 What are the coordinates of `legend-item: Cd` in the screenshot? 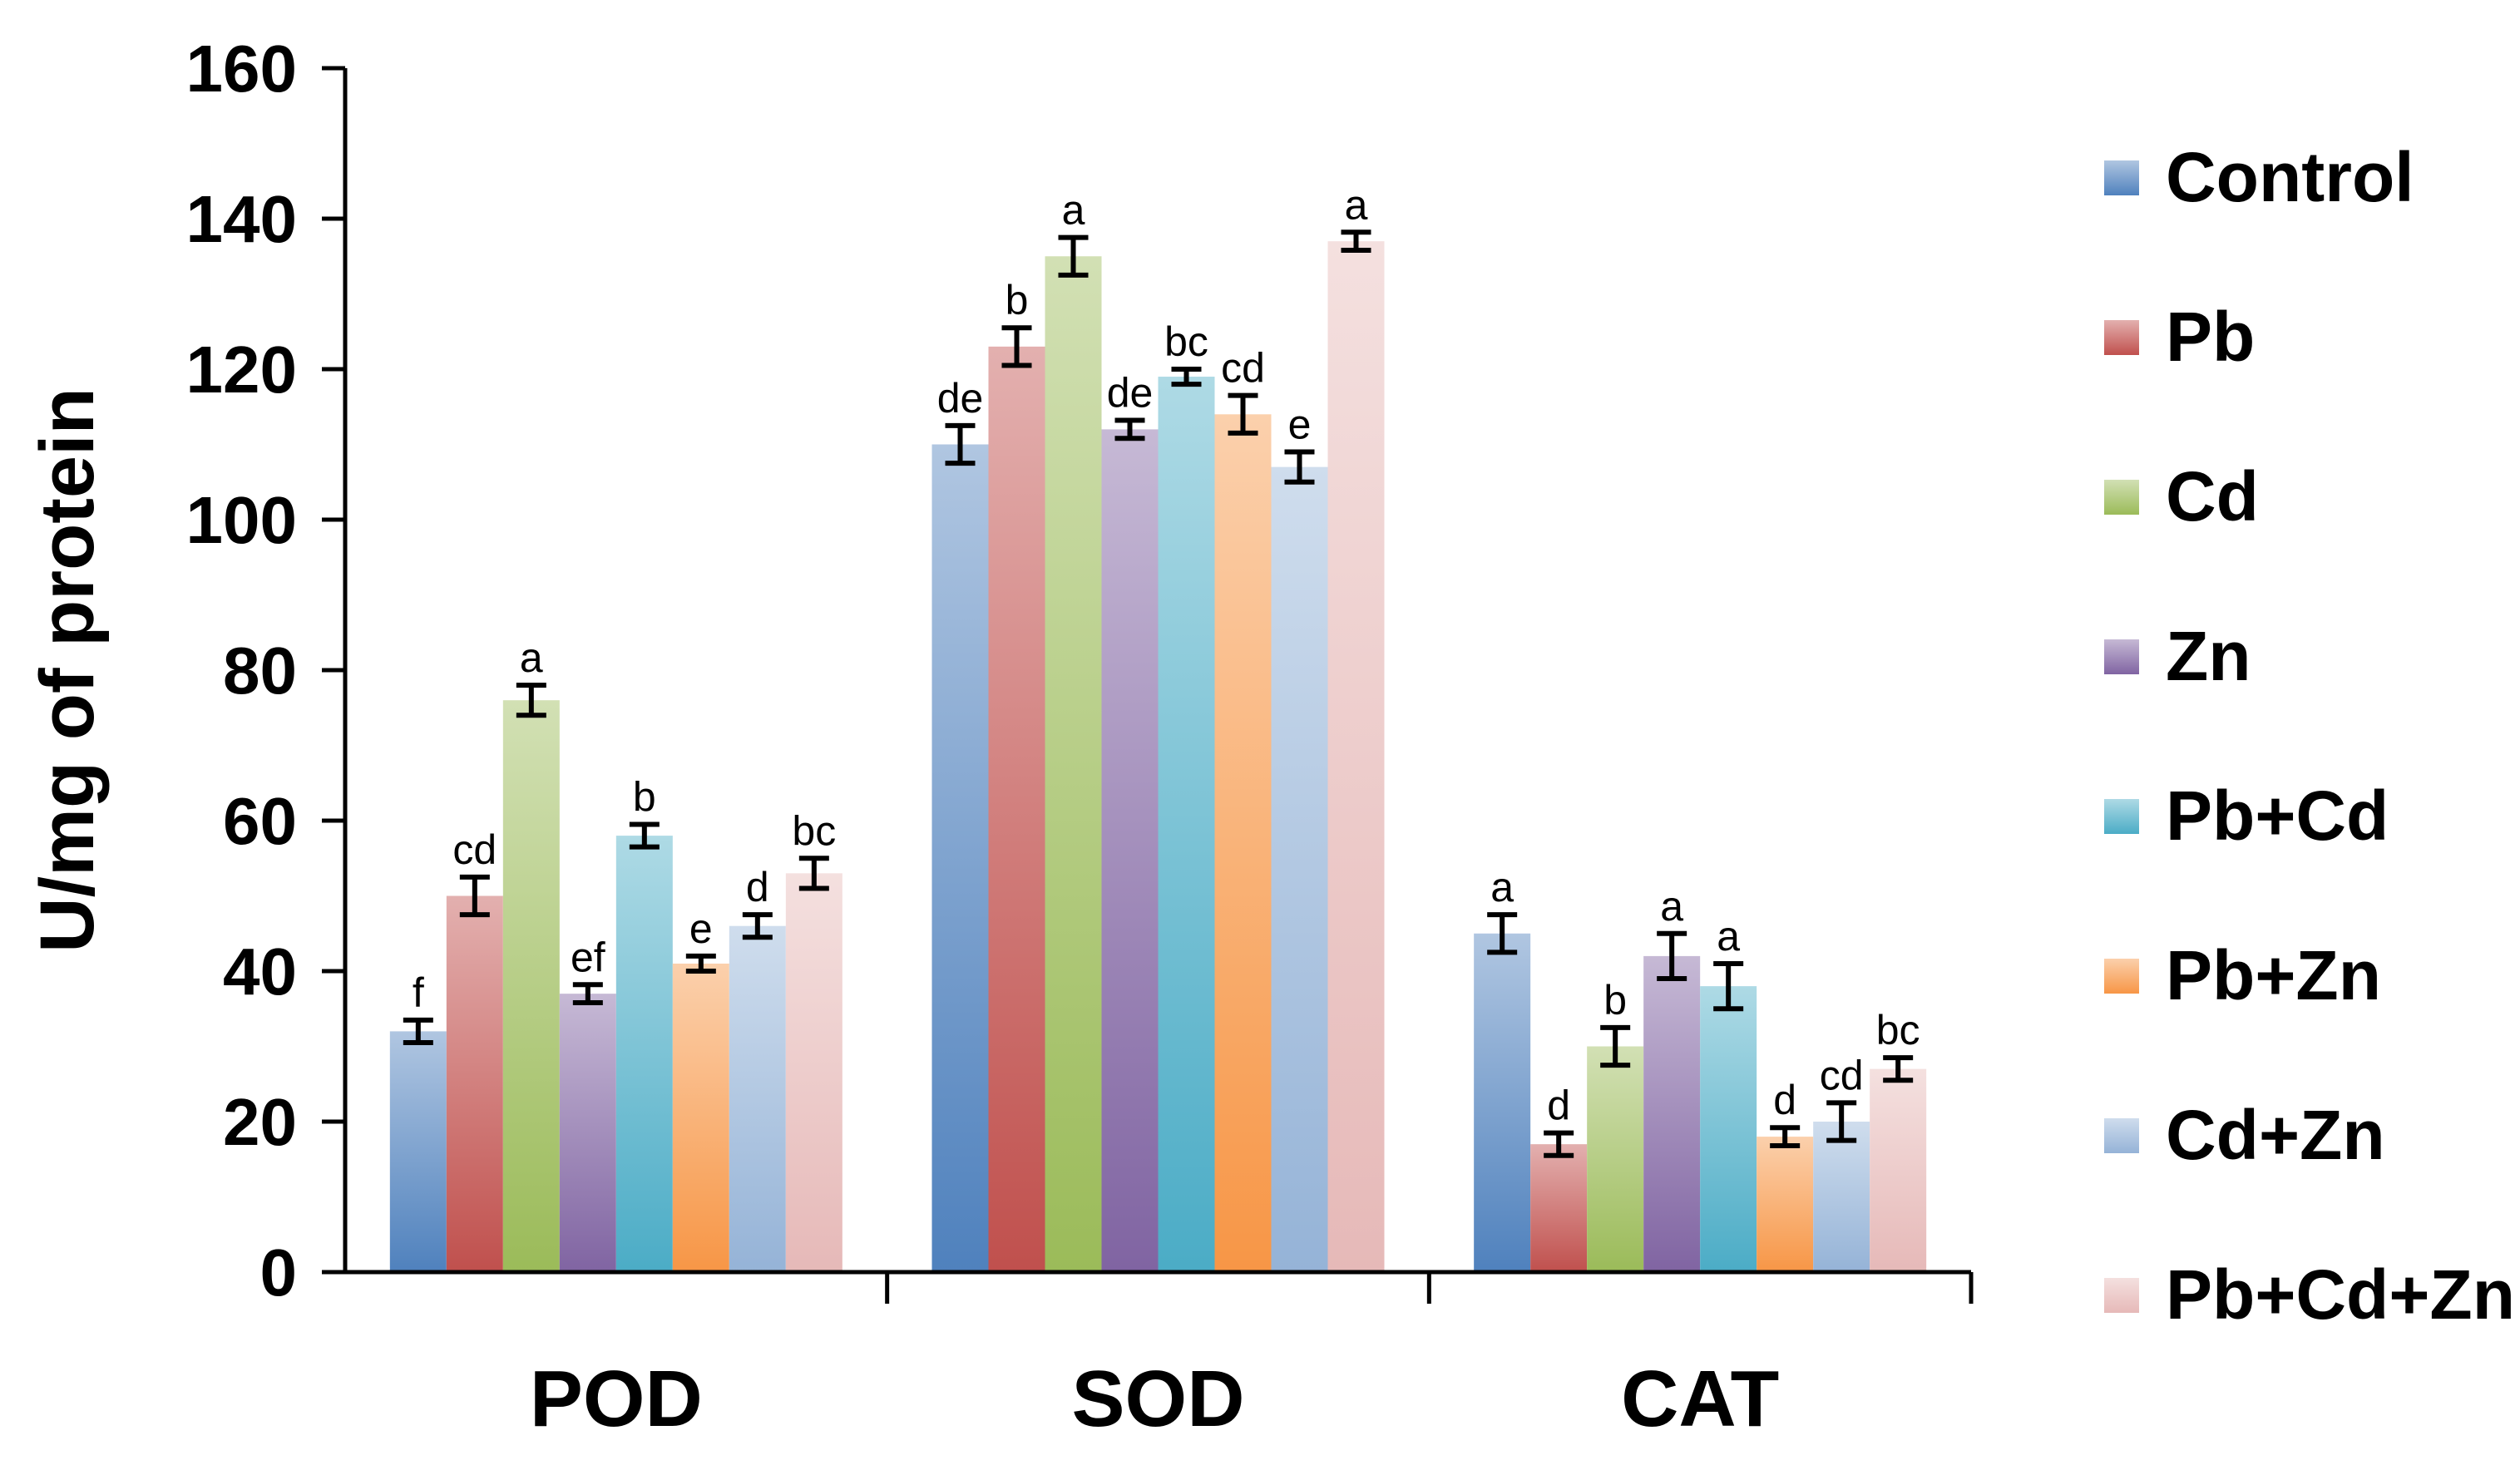 It's located at (2181, 496).